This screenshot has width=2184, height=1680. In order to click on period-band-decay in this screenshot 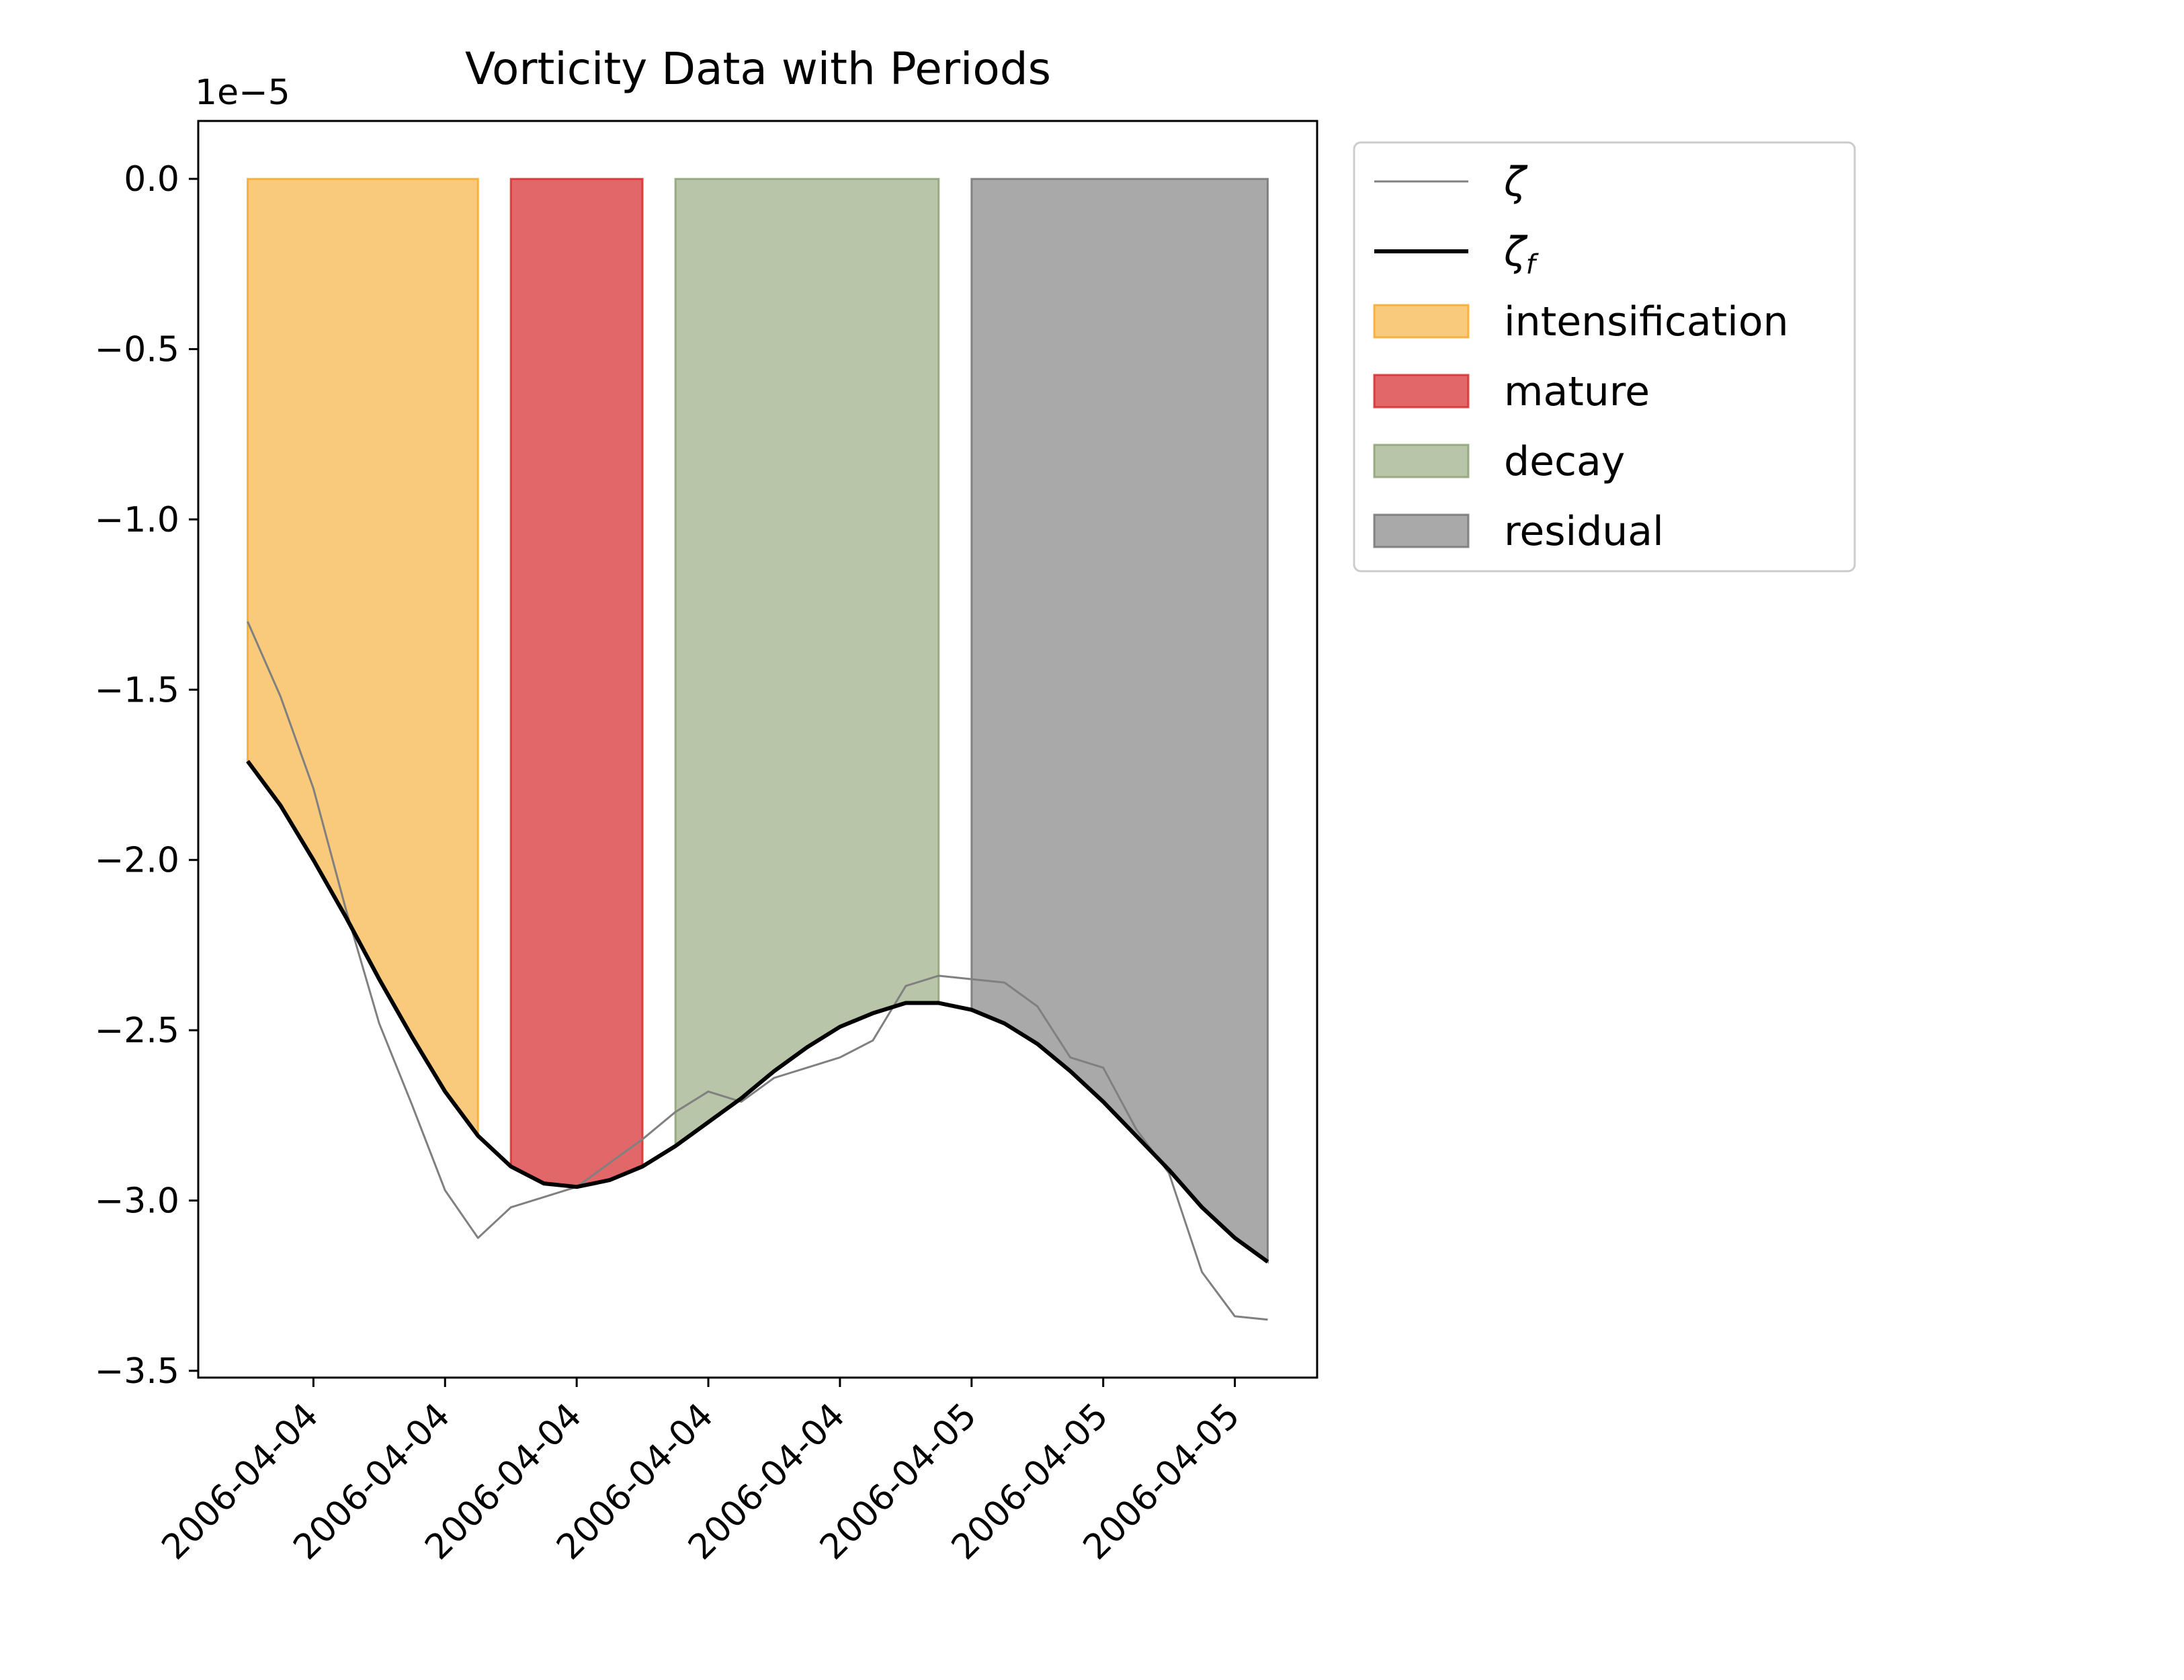, I will do `click(807, 663)`.